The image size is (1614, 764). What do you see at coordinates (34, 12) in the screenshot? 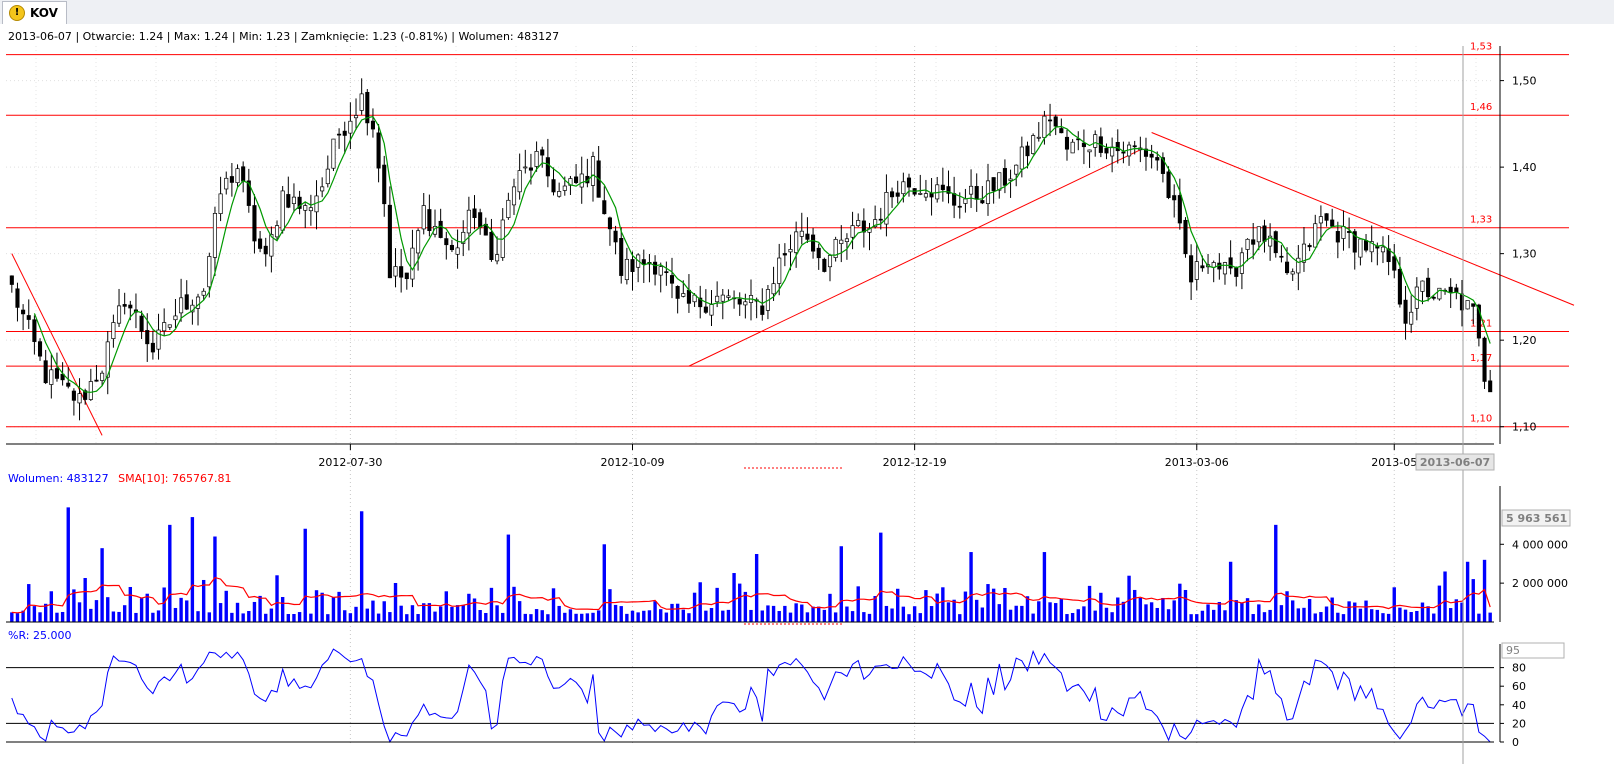
I see `tab-kov: ! KOV` at bounding box center [34, 12].